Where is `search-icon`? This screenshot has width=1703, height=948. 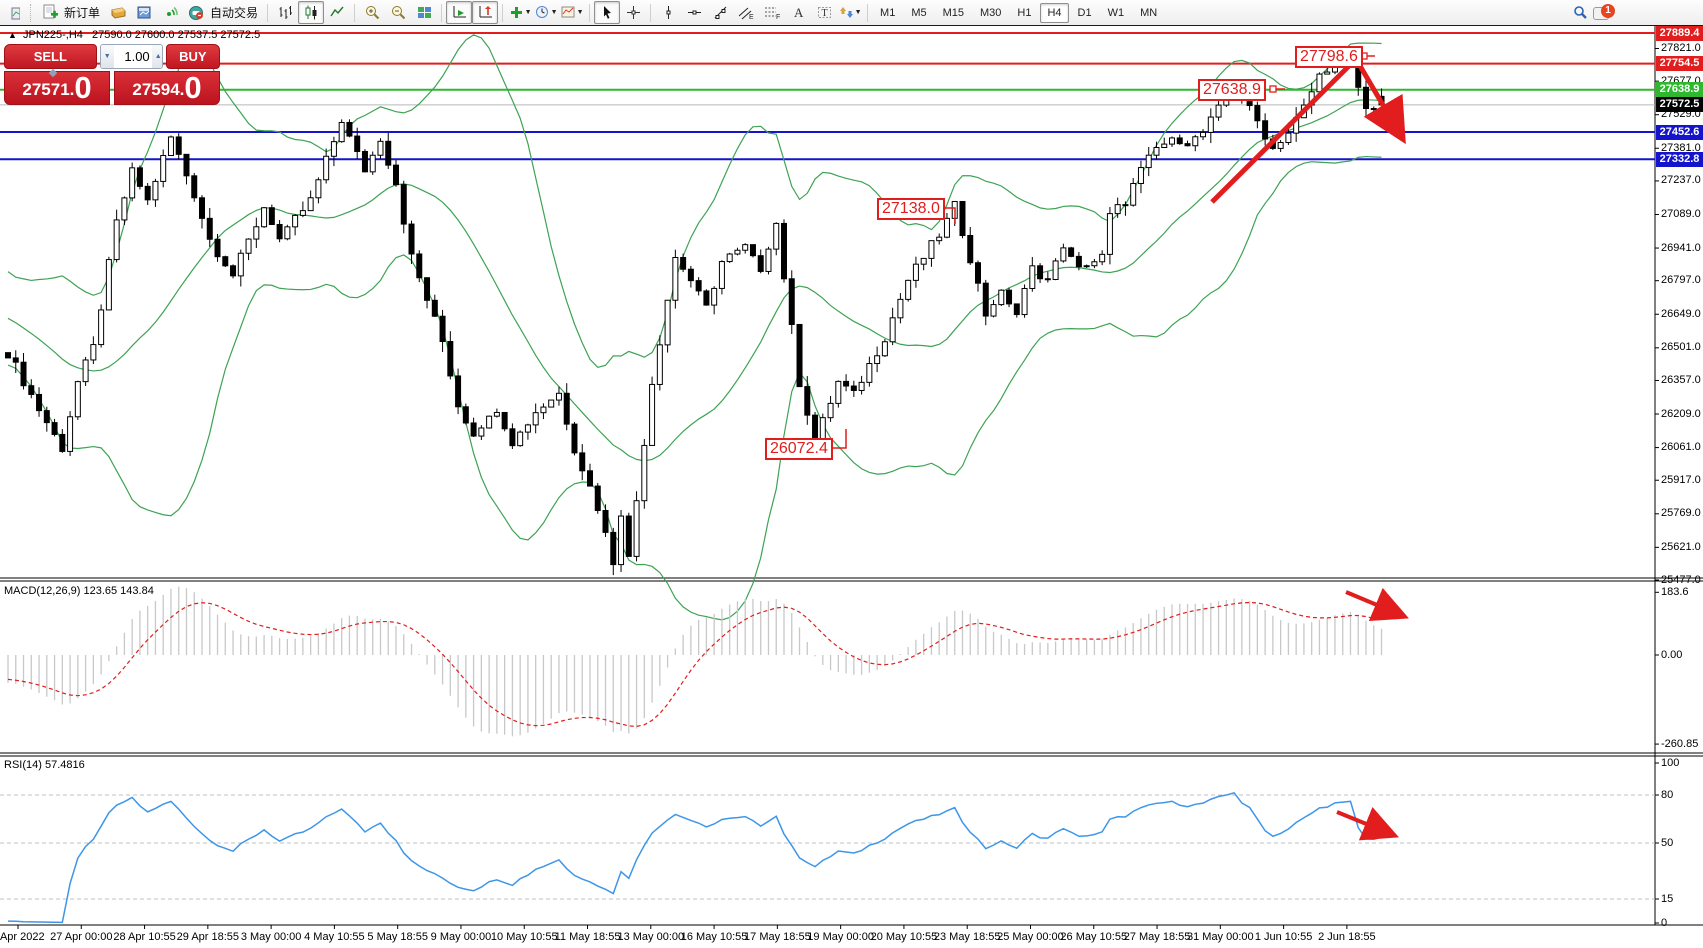
search-icon is located at coordinates (1580, 12).